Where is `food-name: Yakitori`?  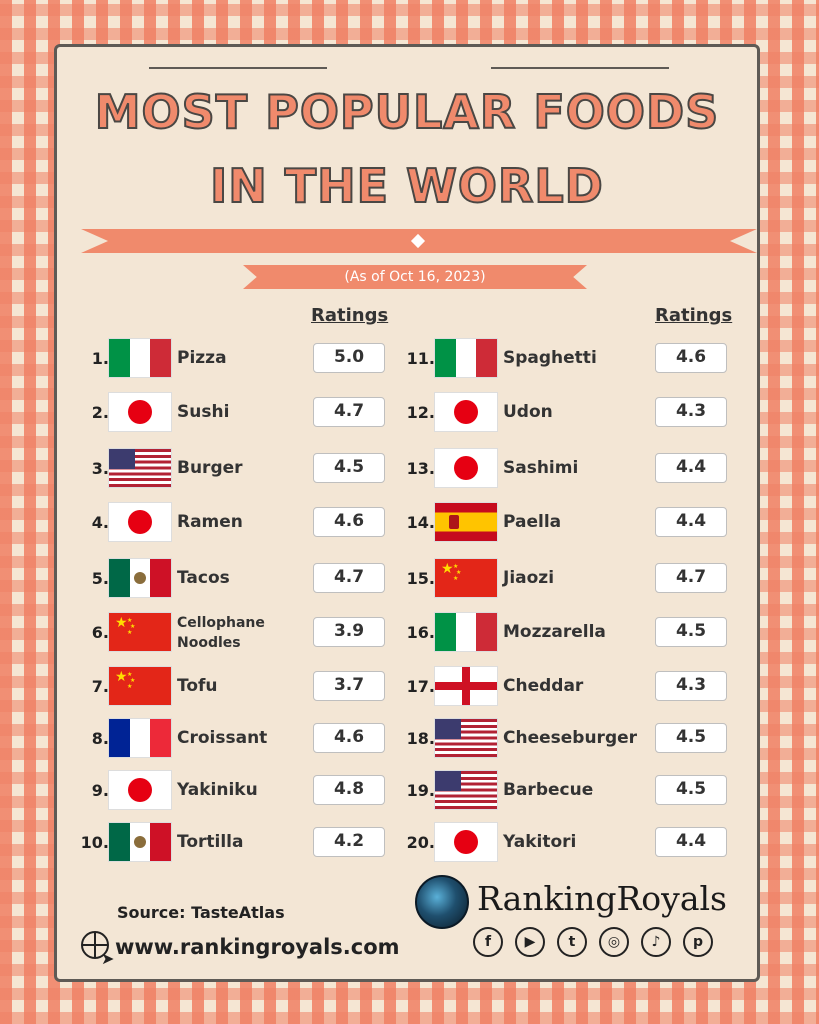 food-name: Yakitori is located at coordinates (540, 842).